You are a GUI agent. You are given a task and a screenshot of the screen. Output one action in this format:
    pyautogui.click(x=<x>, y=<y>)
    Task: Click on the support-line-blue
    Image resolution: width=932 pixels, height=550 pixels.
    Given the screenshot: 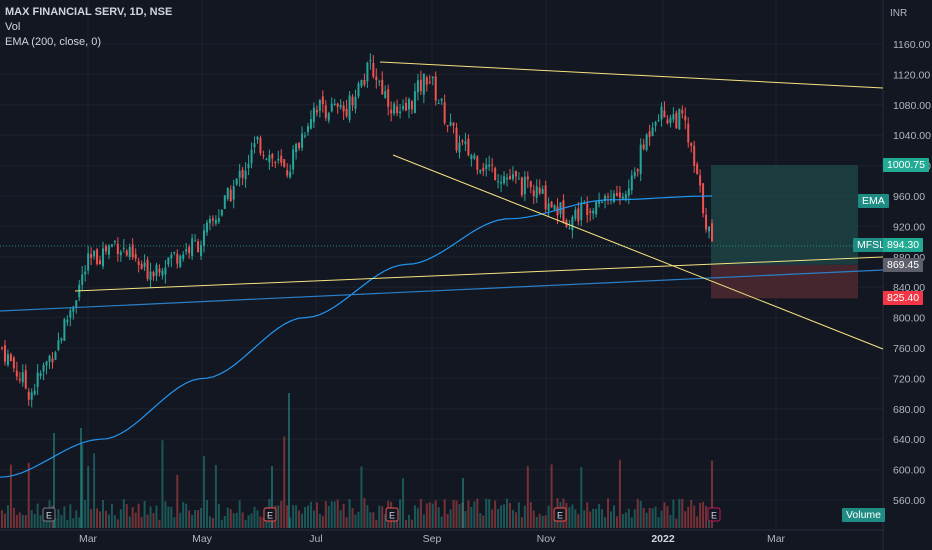 What is the action you would take?
    pyautogui.click(x=442, y=290)
    